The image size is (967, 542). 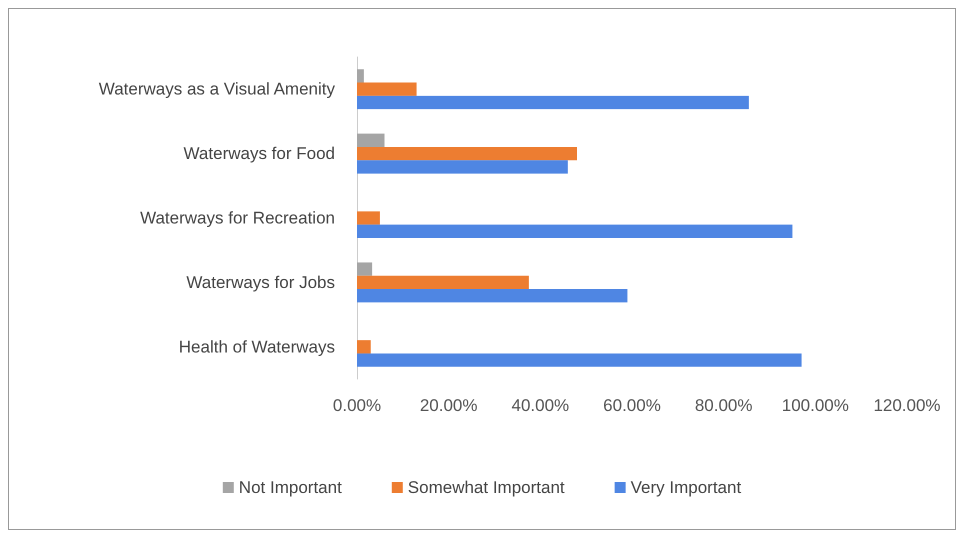 What do you see at coordinates (815, 405) in the screenshot?
I see `x-tick-label: 100.00%` at bounding box center [815, 405].